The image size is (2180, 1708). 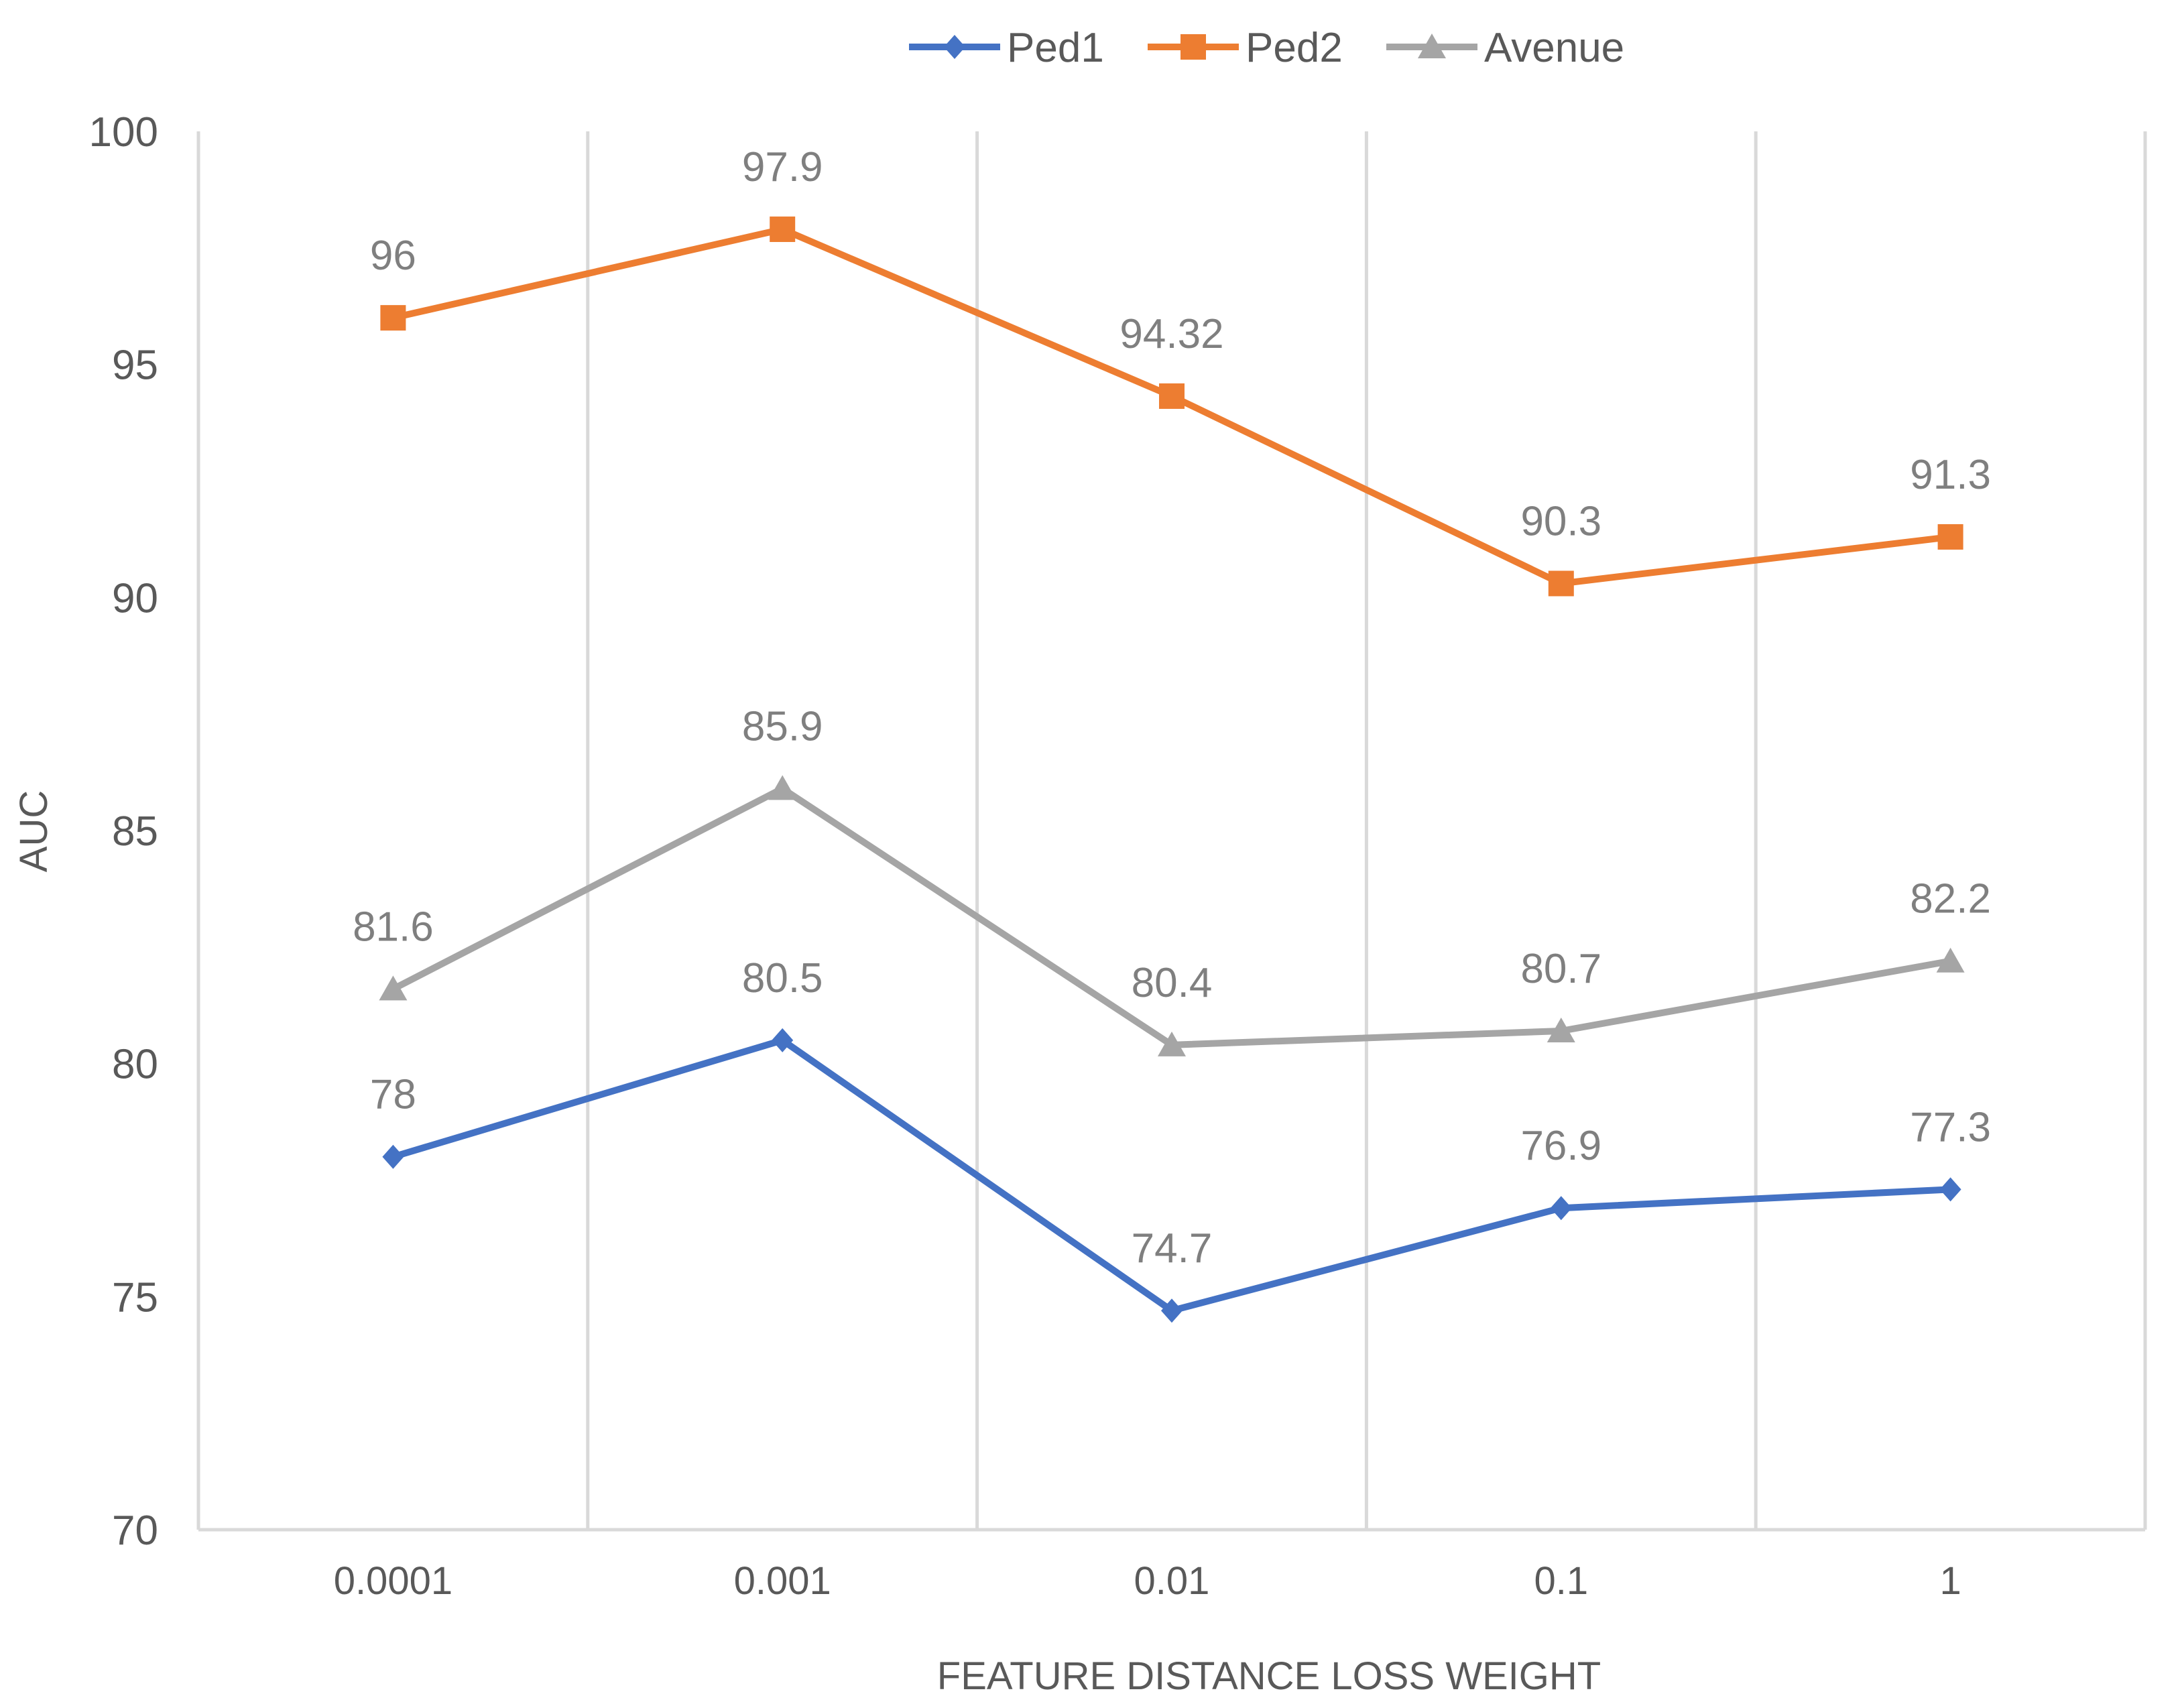 What do you see at coordinates (1561, 1581) in the screenshot?
I see `x-tick-label: 0.1` at bounding box center [1561, 1581].